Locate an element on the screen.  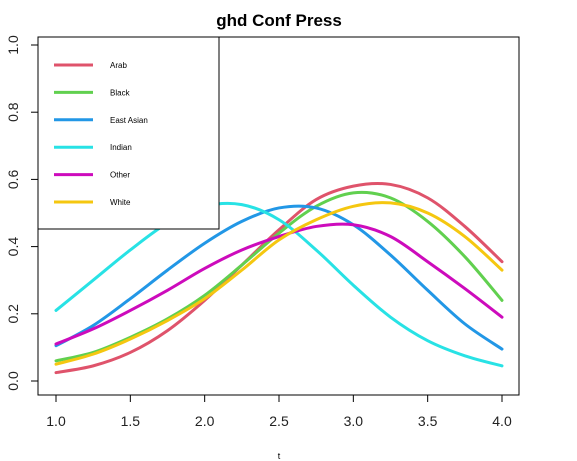
legend-label: East Asian is located at coordinates (129, 120).